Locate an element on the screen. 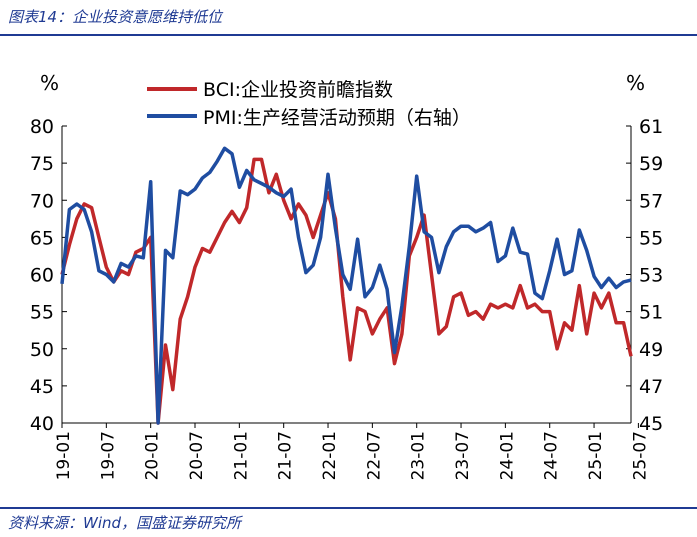  left-tick-label: 40 is located at coordinates (42, 424).